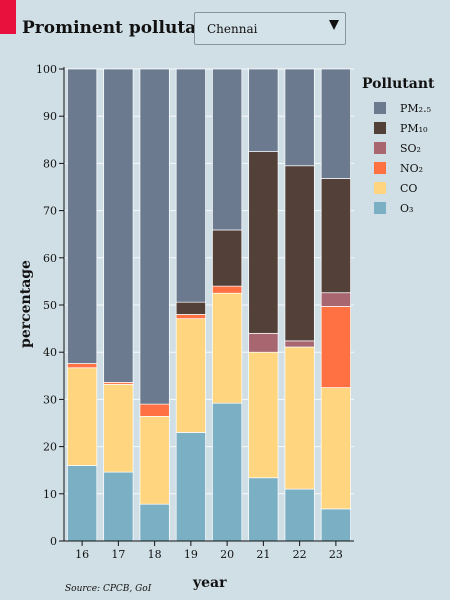 The height and width of the screenshot is (600, 450). What do you see at coordinates (415, 108) in the screenshot?
I see `legend-label: PM₂.₅` at bounding box center [415, 108].